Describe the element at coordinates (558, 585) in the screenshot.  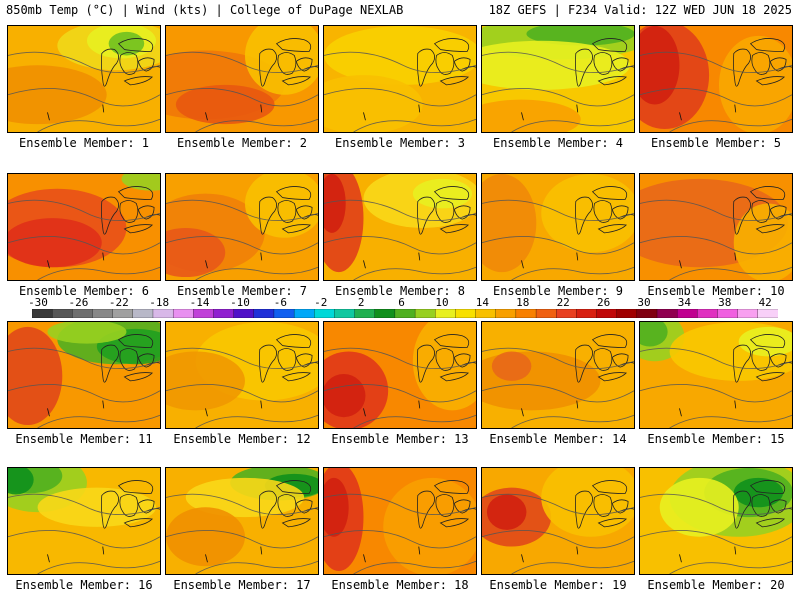
I see `ensemble-member-caption: Ensemble Member: 19` at that location.